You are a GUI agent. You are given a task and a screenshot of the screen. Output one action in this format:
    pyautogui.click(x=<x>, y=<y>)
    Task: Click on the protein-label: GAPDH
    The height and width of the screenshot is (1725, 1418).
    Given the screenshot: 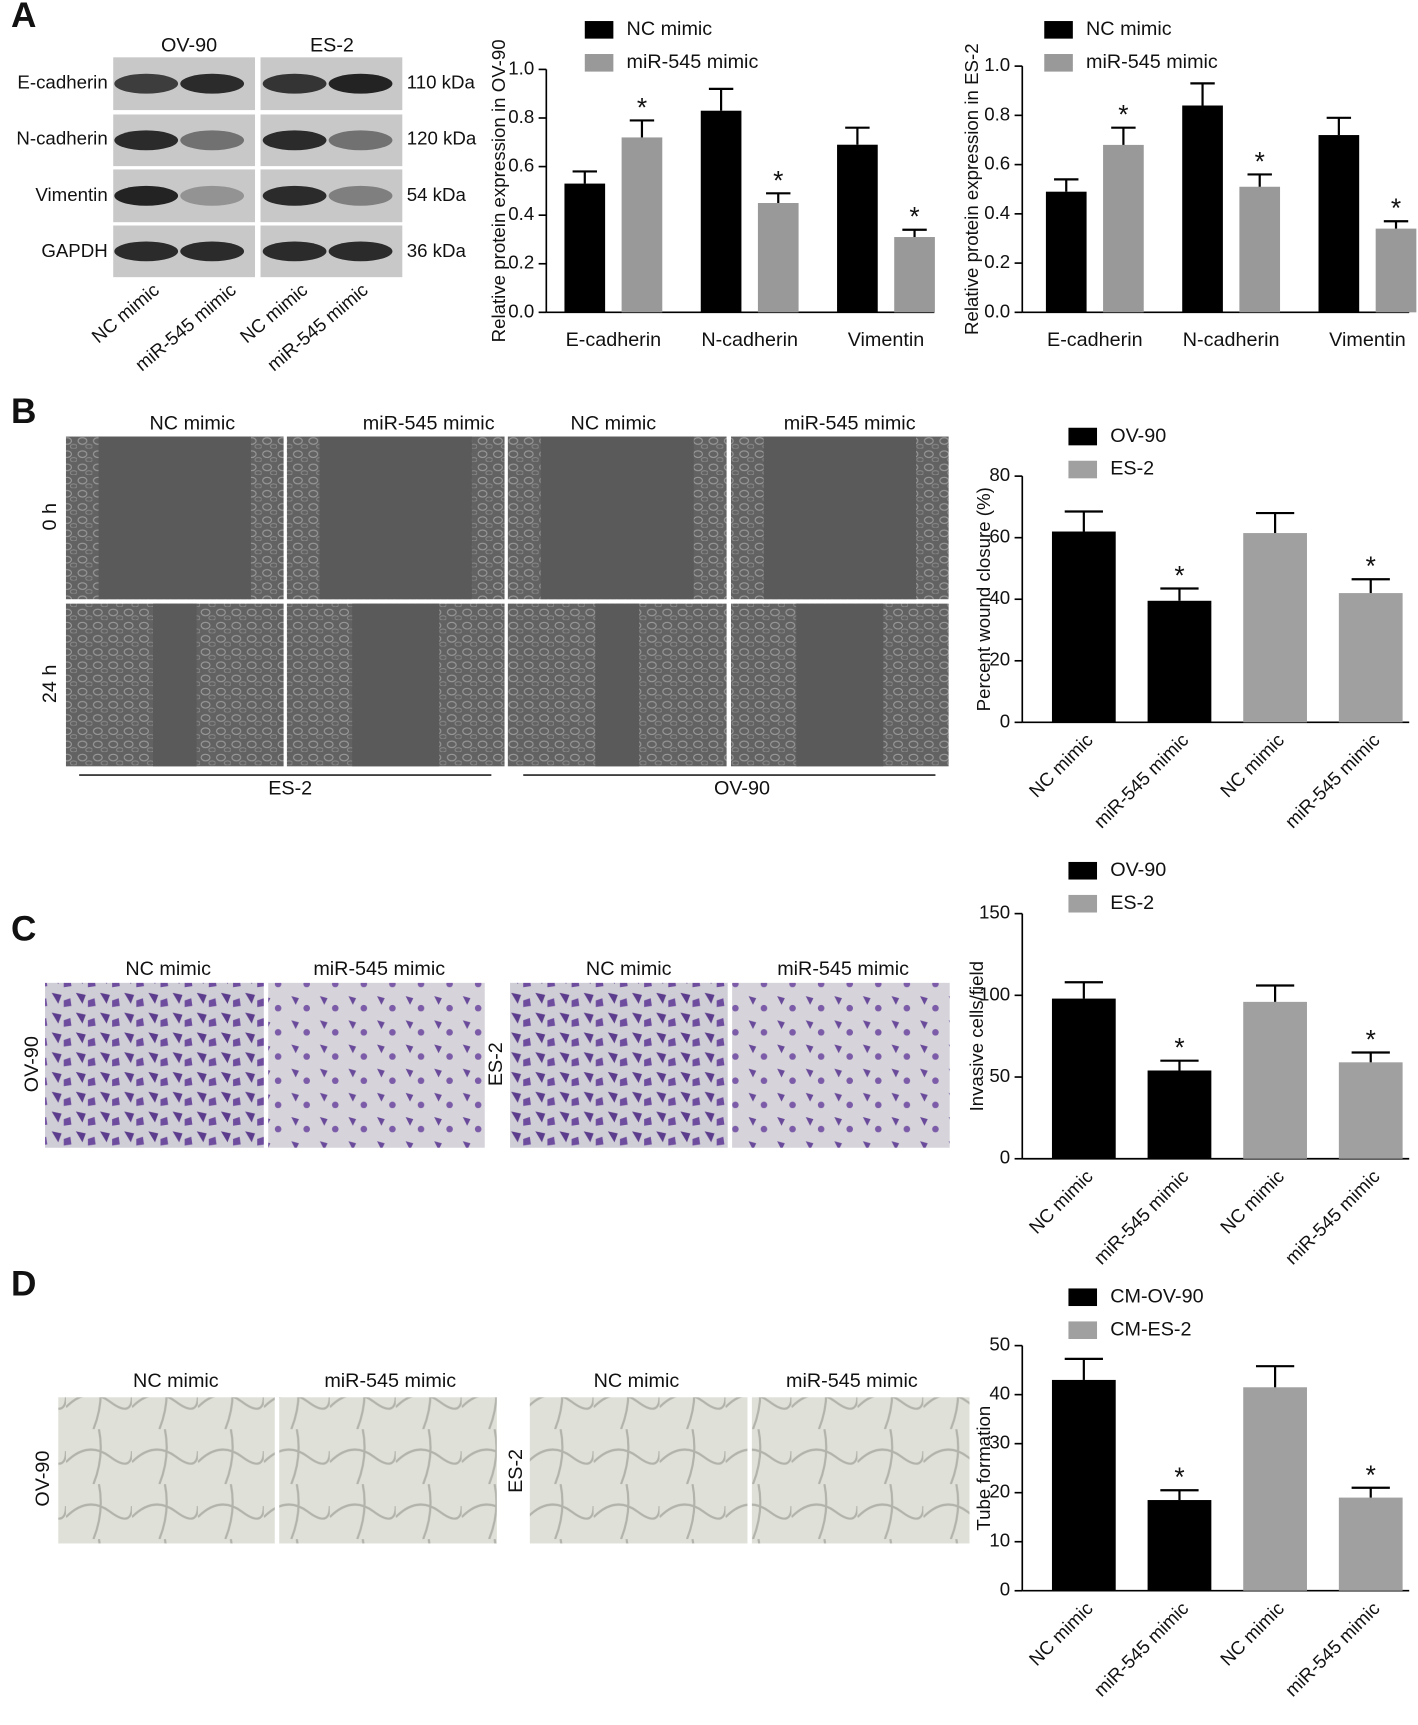 What is the action you would take?
    pyautogui.click(x=74, y=250)
    